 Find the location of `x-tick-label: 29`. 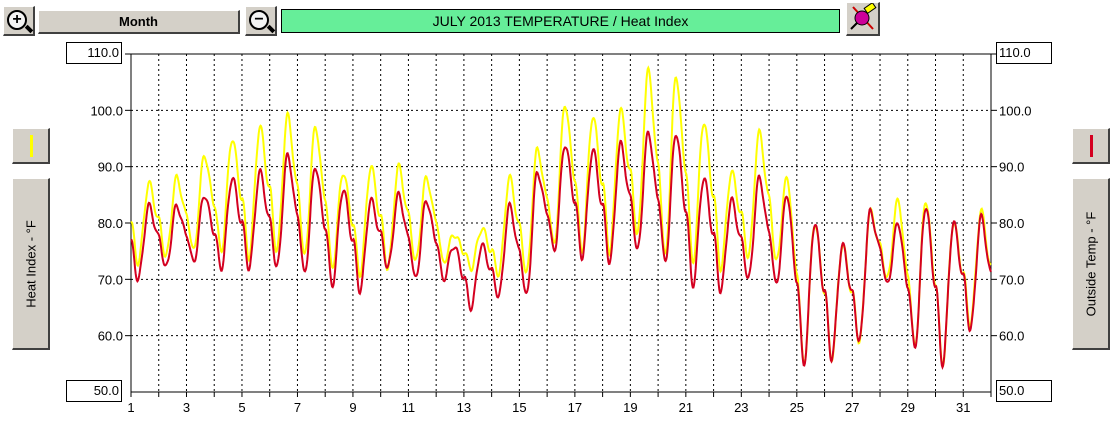

x-tick-label: 29 is located at coordinates (908, 407).